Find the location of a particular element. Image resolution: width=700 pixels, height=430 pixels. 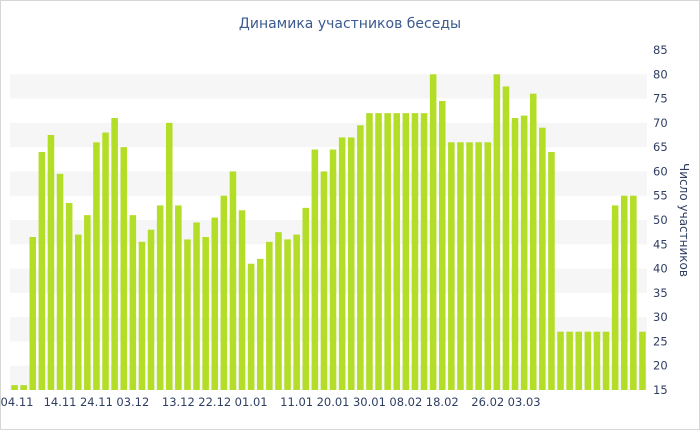

chart-title: Динамика участников беседы is located at coordinates (350, 24).